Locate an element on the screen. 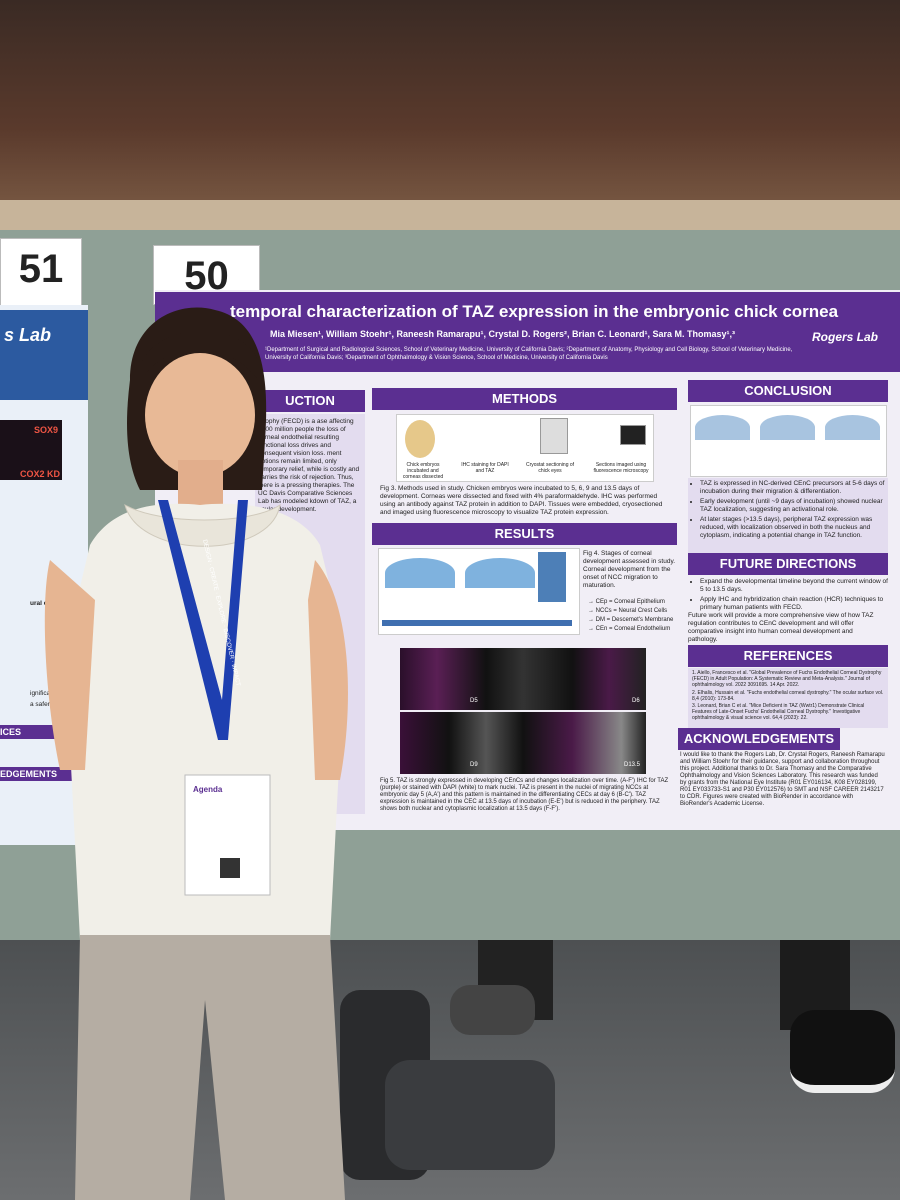  bag is located at coordinates (470, 1115).